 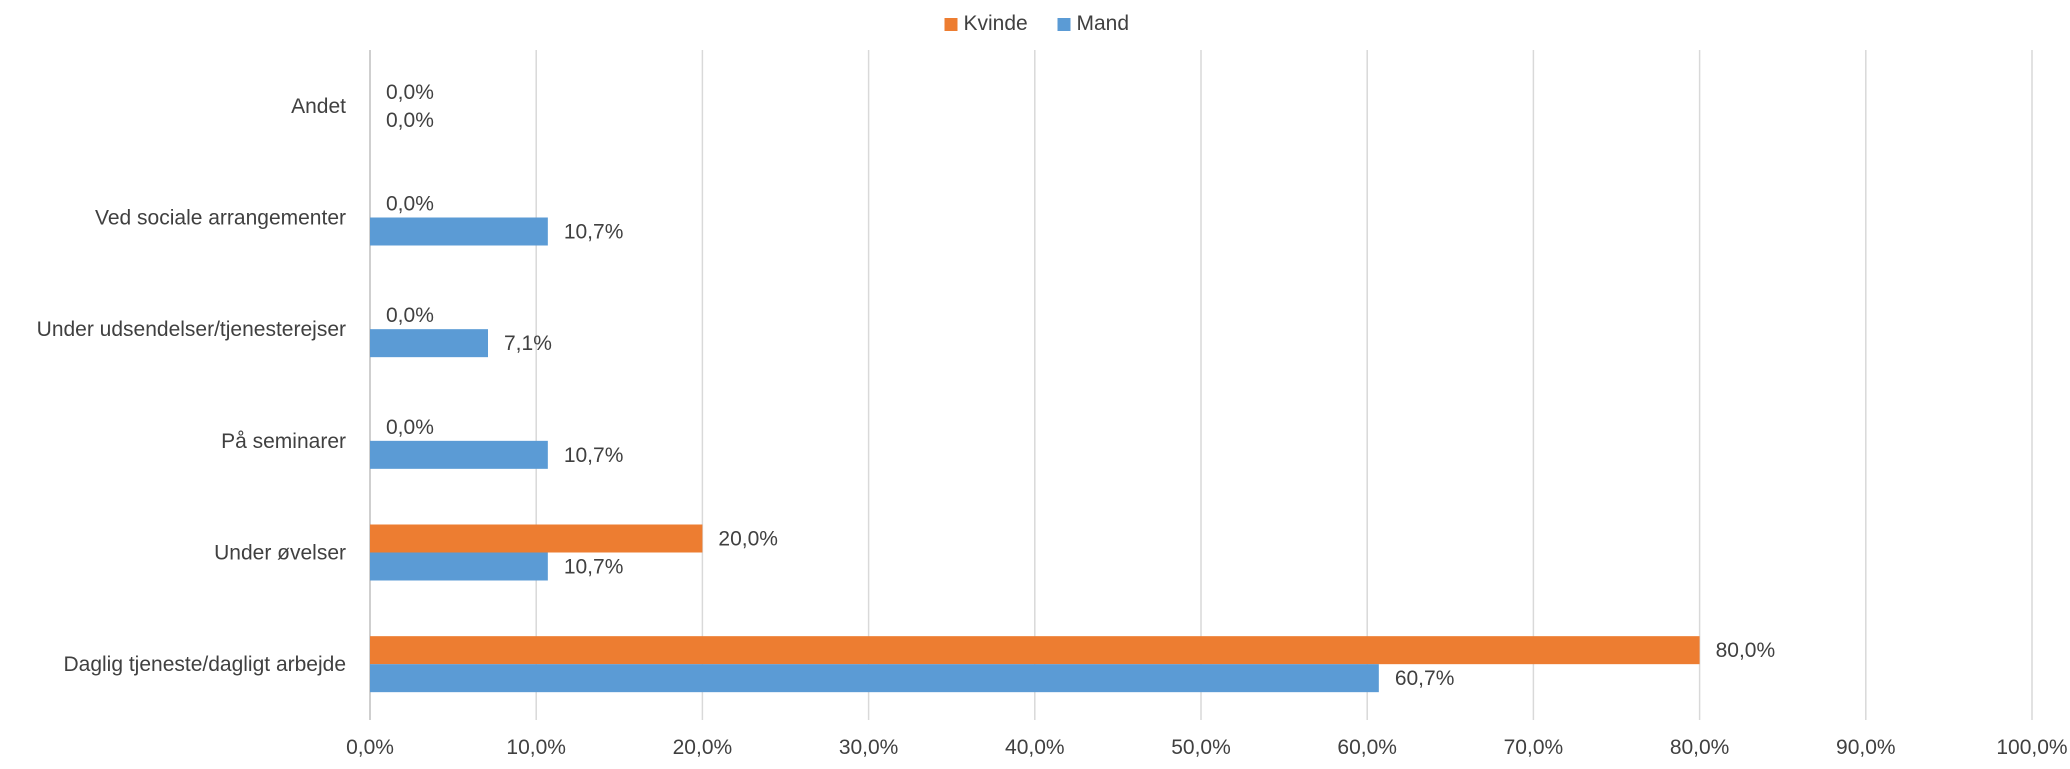 What do you see at coordinates (370, 747) in the screenshot?
I see `x-tick-label: 0,0%` at bounding box center [370, 747].